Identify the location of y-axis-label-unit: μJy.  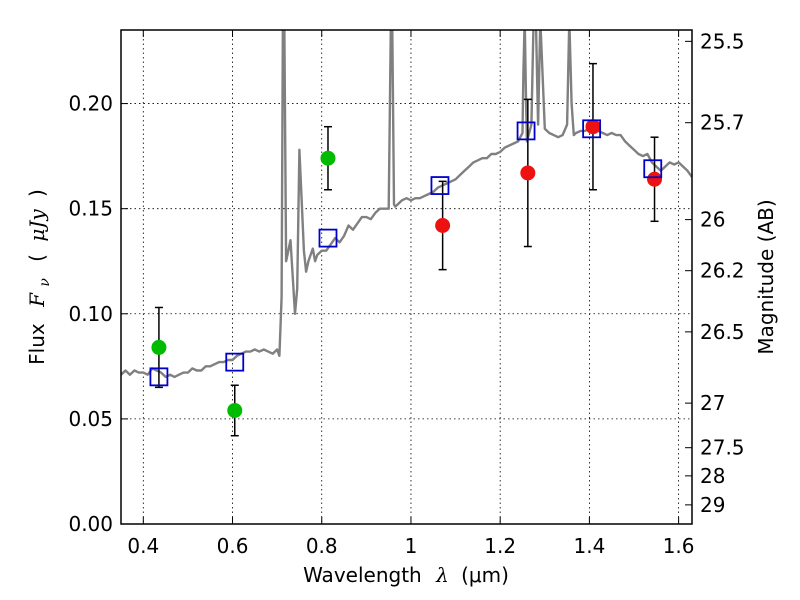
(37, 225).